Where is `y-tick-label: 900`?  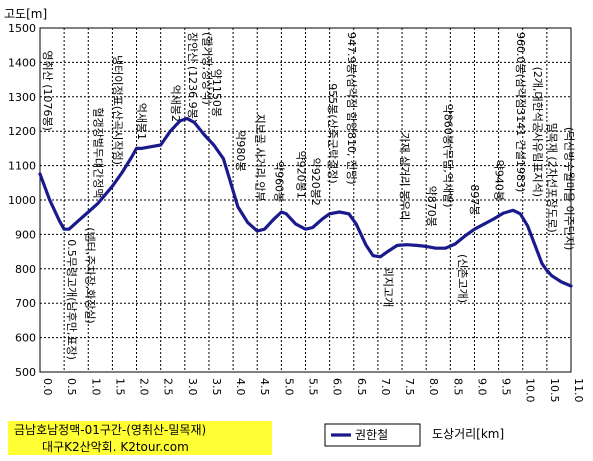 y-tick-label: 900 is located at coordinates (25, 234).